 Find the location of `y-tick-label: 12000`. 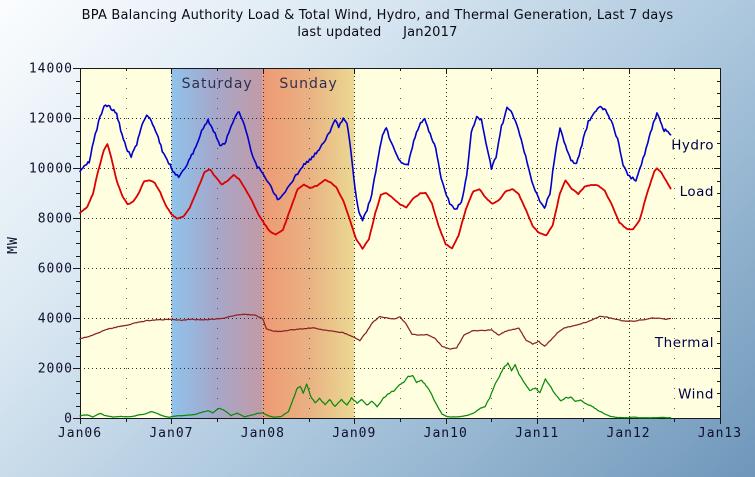

y-tick-label: 12000 is located at coordinates (51, 119).